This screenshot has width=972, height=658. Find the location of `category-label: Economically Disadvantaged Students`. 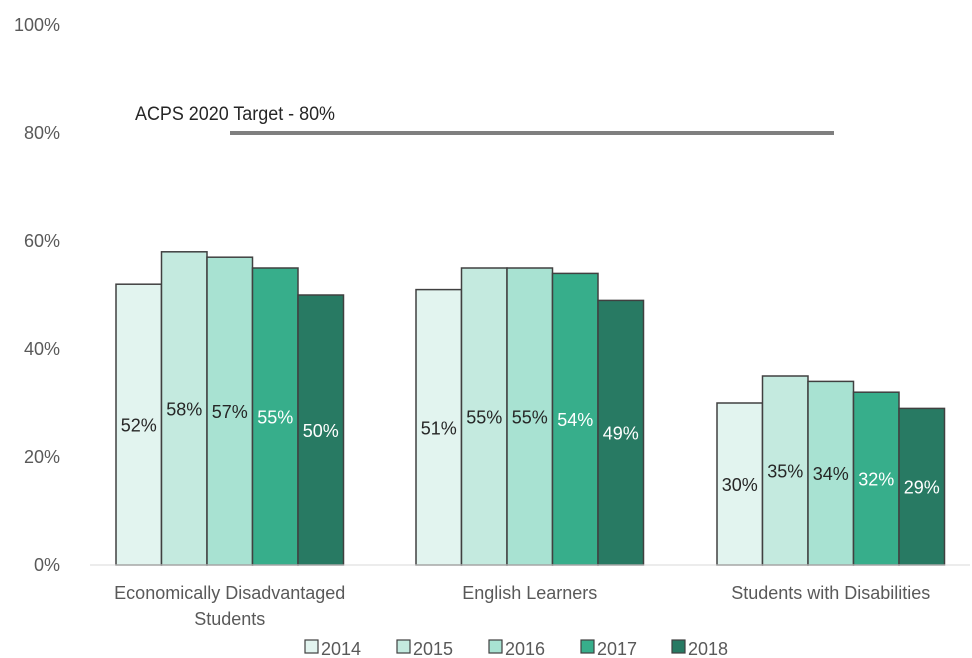

category-label: Economically Disadvantaged Students is located at coordinates (229, 606).